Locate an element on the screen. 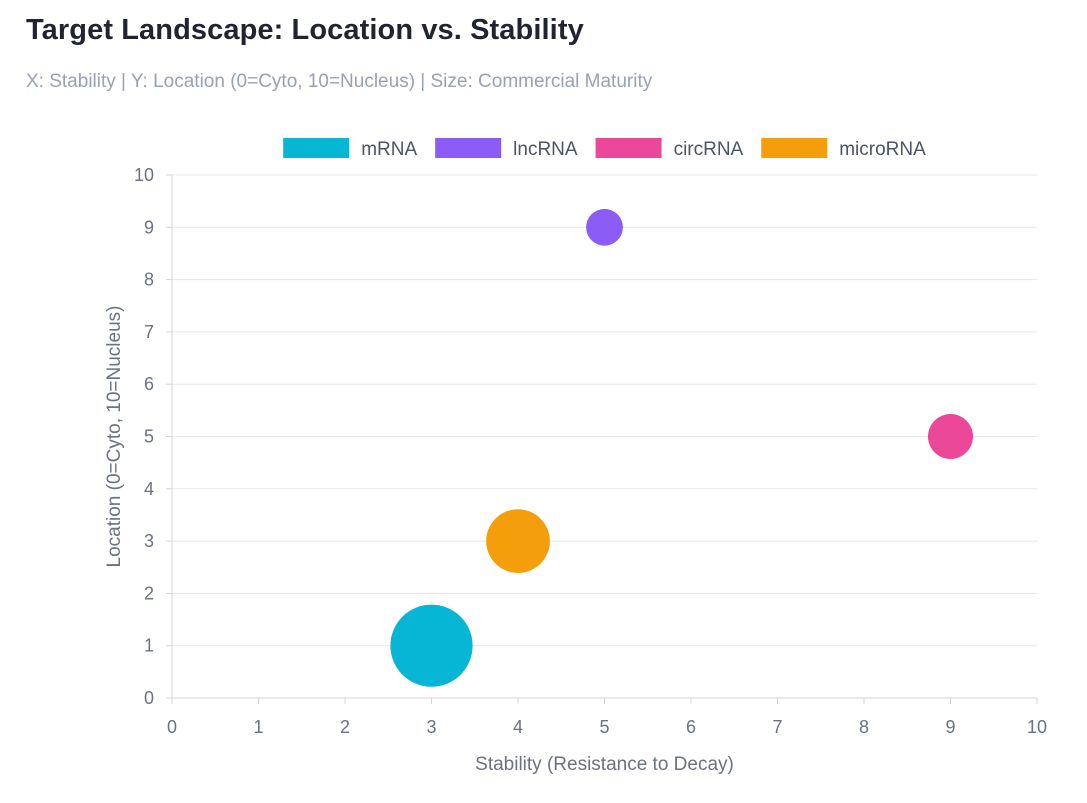 The height and width of the screenshot is (803, 1087). x-axis-ticks: 0 1 2 3 4 5 6 7 8 9 10 is located at coordinates (607, 717).